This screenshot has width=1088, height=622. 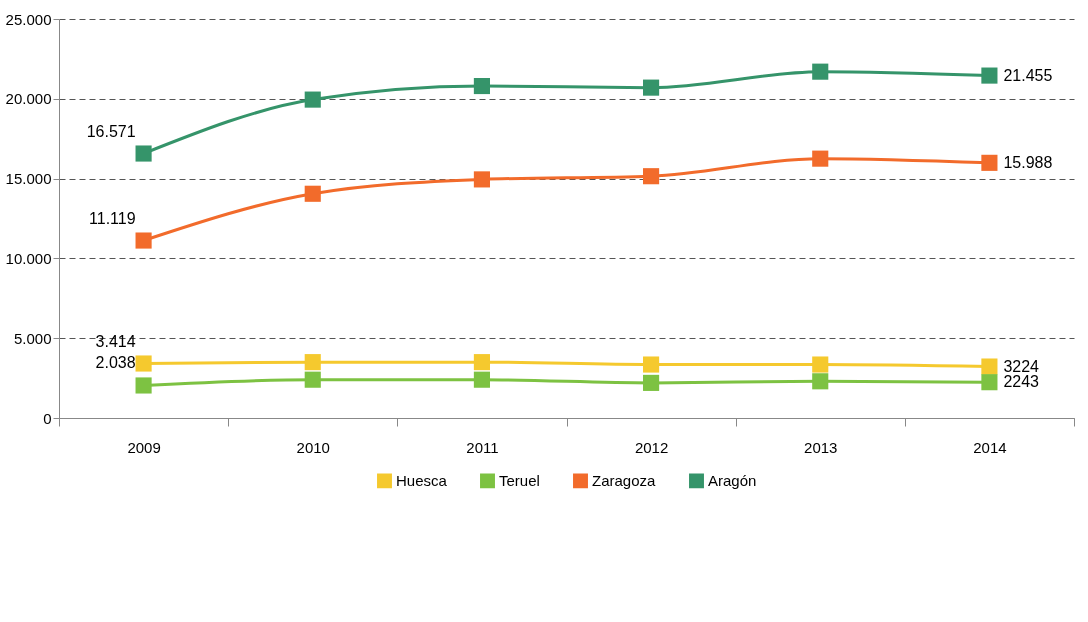 I want to click on data-label: 2.038, so click(x=115, y=363).